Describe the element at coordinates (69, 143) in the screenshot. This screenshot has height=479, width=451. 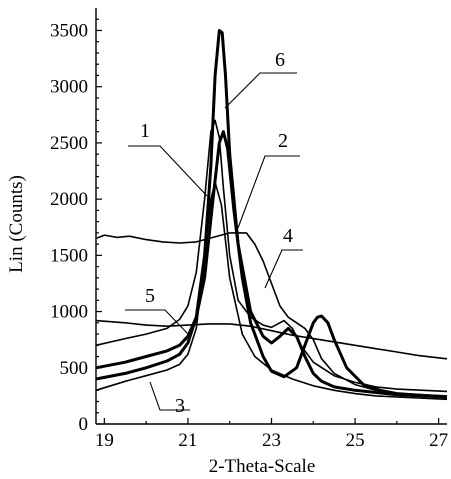
I see `y-tick-label: 2500` at that location.